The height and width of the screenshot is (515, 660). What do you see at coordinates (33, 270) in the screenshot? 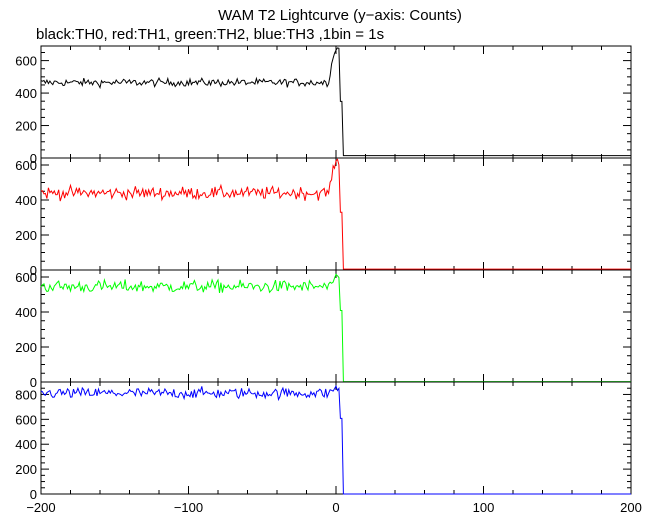
I see `y-tick-label-TH1: 0` at bounding box center [33, 270].